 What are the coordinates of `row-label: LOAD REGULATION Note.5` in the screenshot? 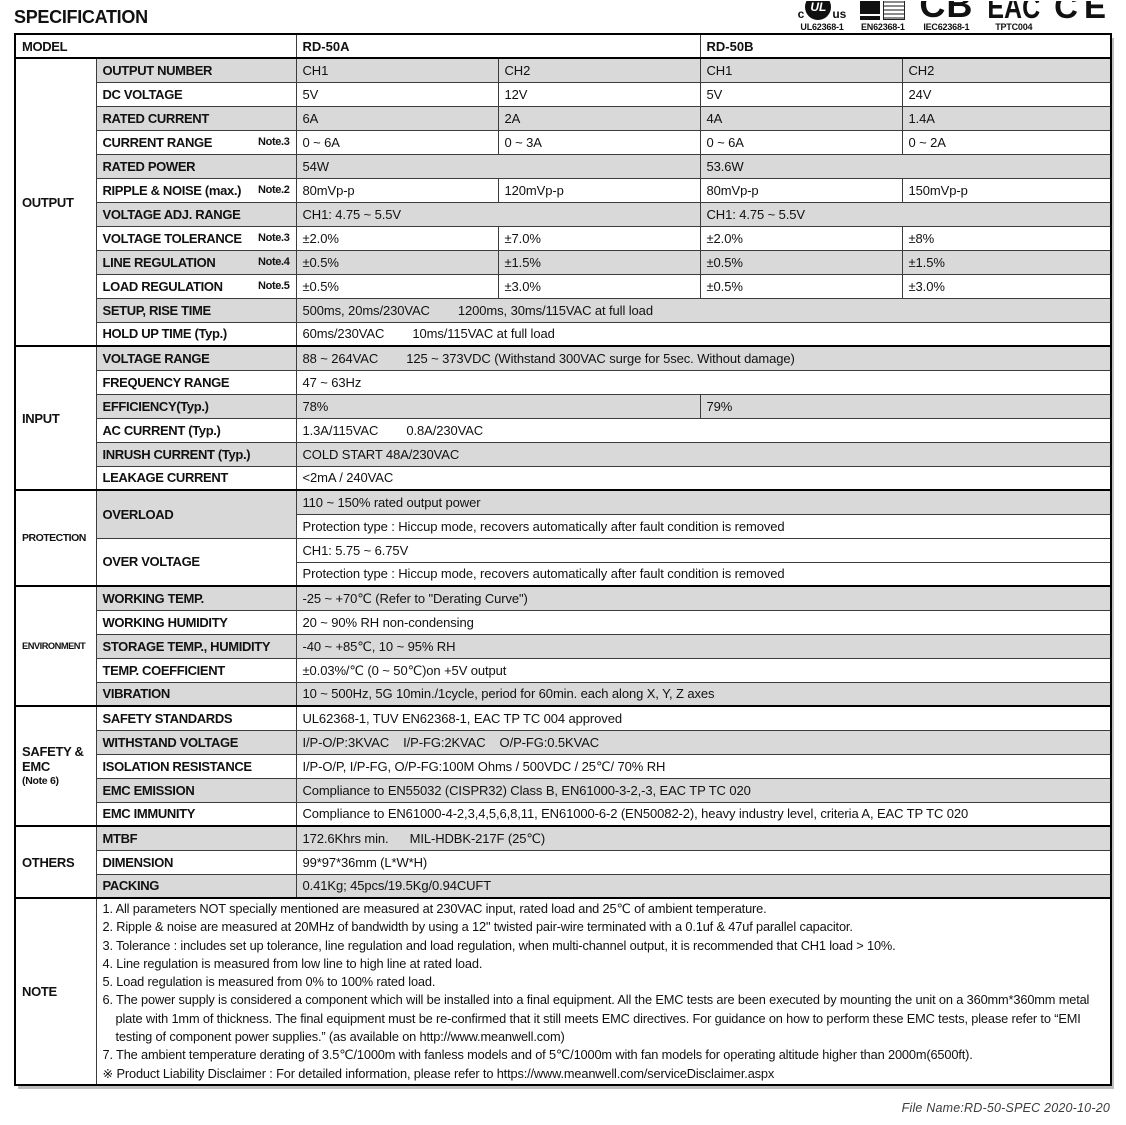 It's located at (196, 286).